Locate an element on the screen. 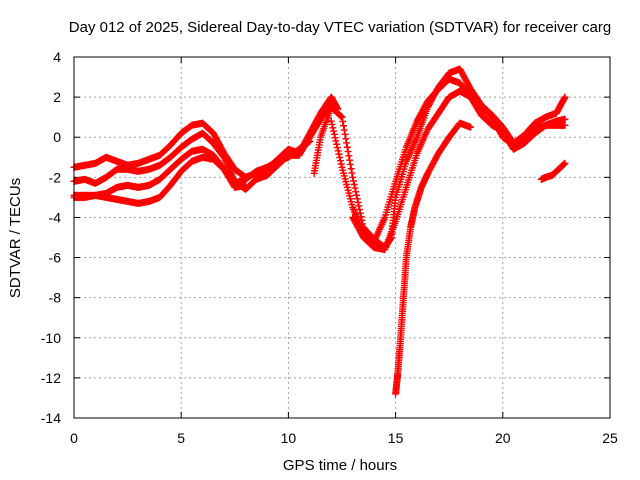  y-tick-label: 0 is located at coordinates (57, 137).